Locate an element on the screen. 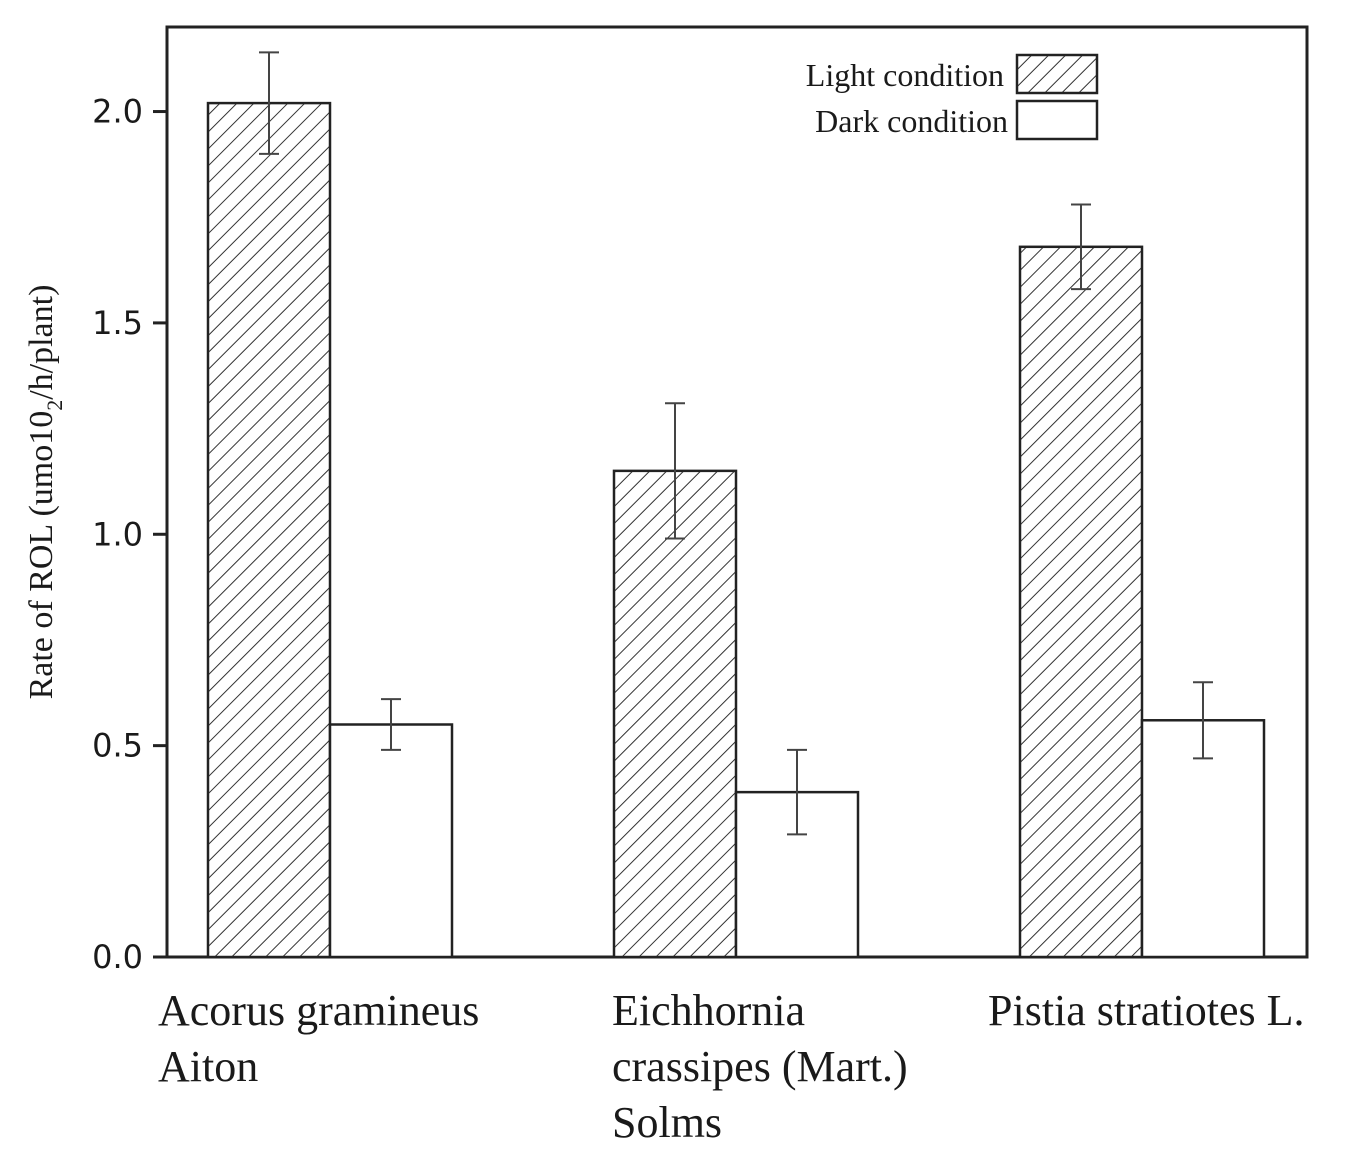 This screenshot has width=1353, height=1157. y-tick-label: 0.0 is located at coordinates (117, 957).